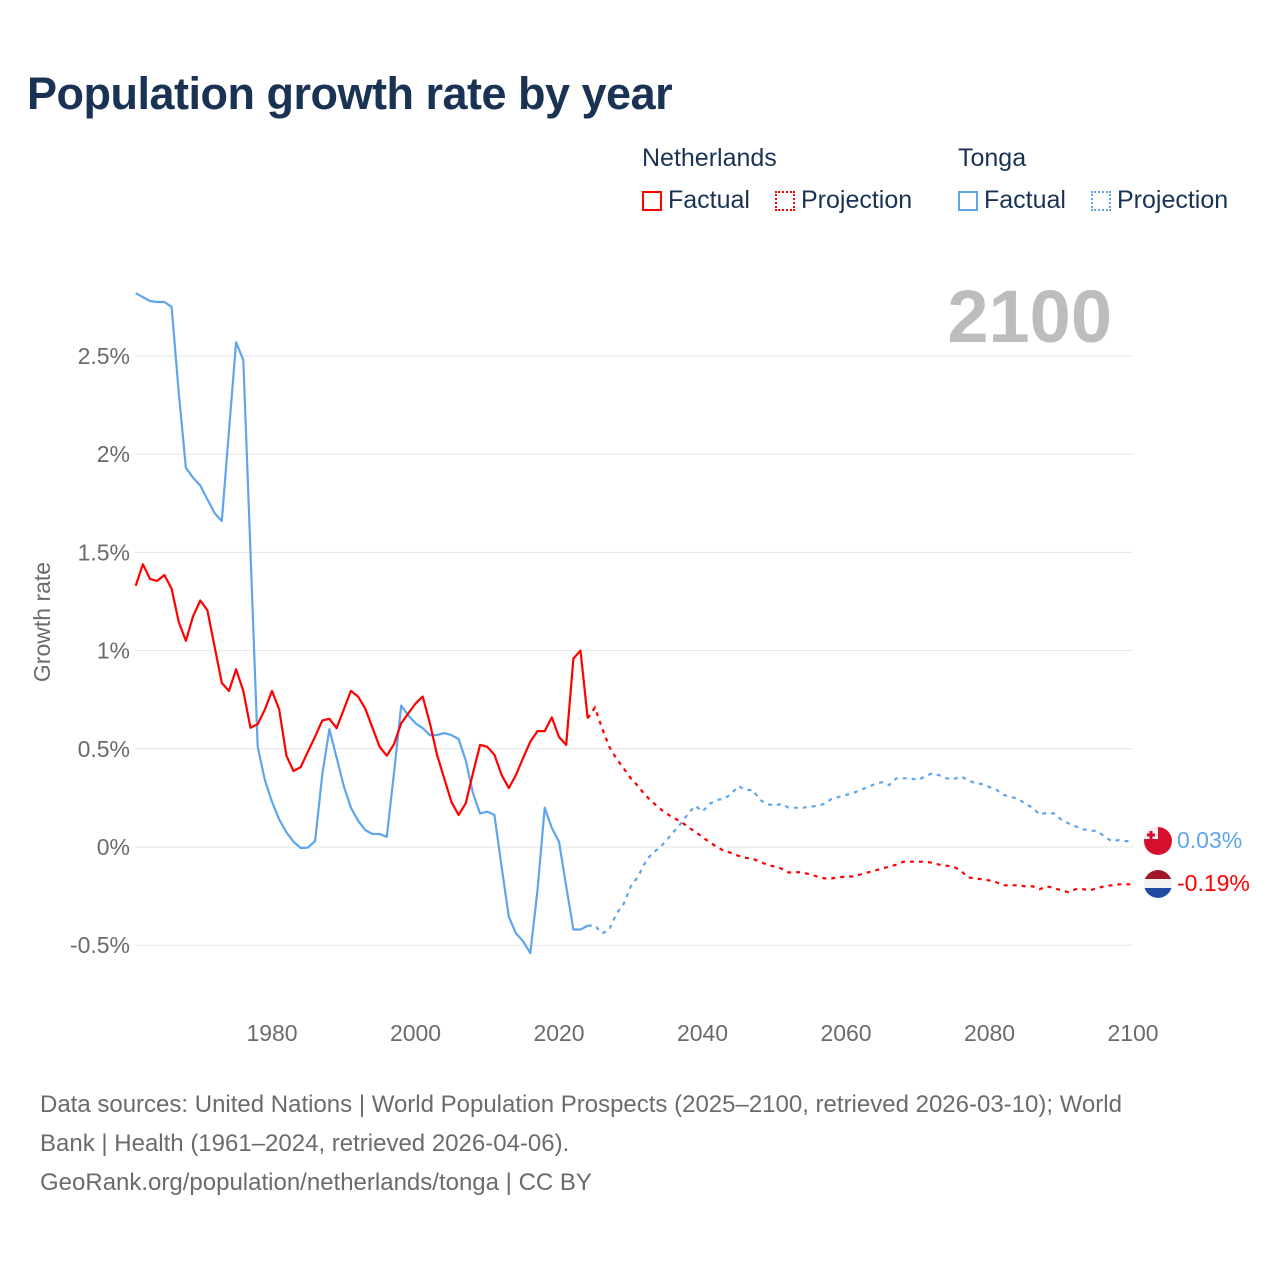  I want to click on netherlands-end-label: -0.19%, so click(1213, 883).